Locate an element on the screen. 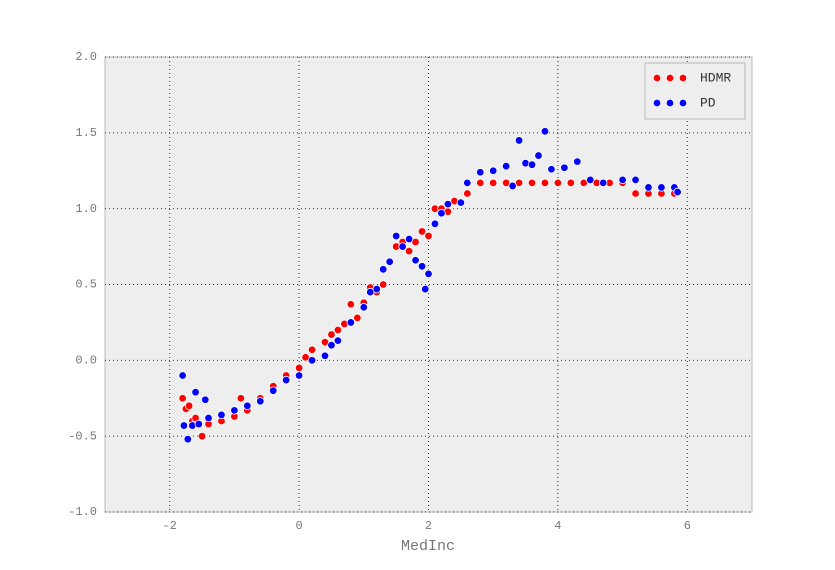 Image resolution: width=835 pixels, height=570 pixels. legend-label: PD is located at coordinates (708, 102).